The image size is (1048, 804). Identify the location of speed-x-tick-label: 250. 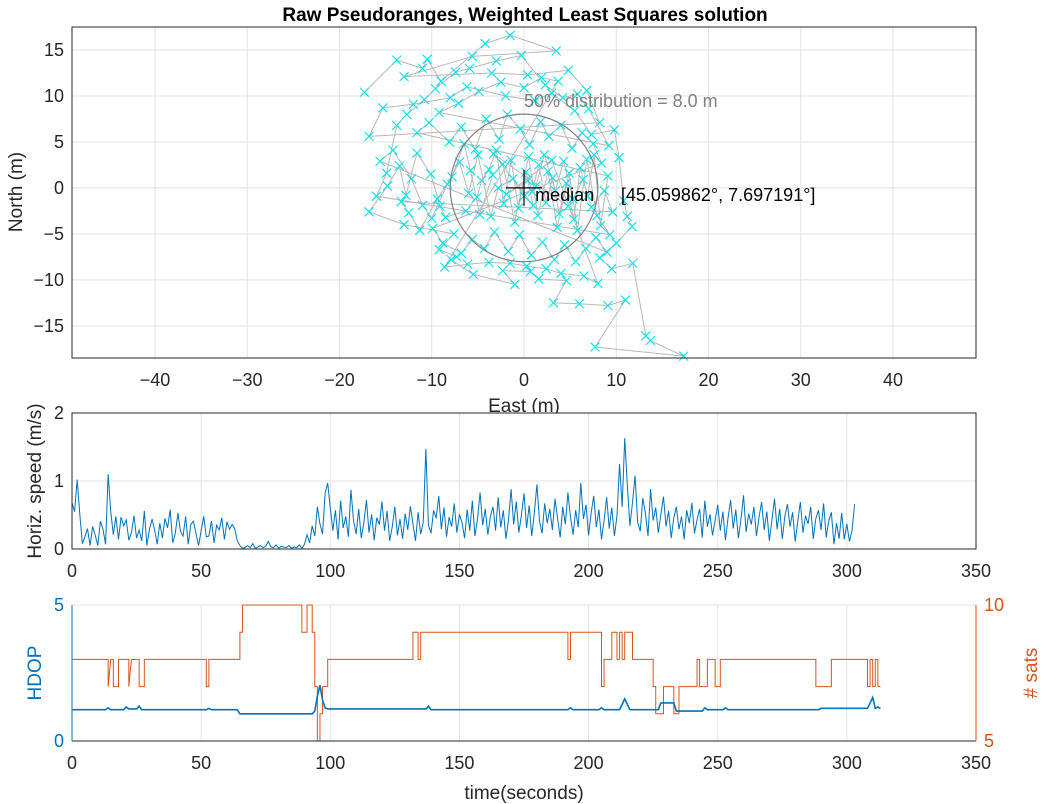
(718, 571).